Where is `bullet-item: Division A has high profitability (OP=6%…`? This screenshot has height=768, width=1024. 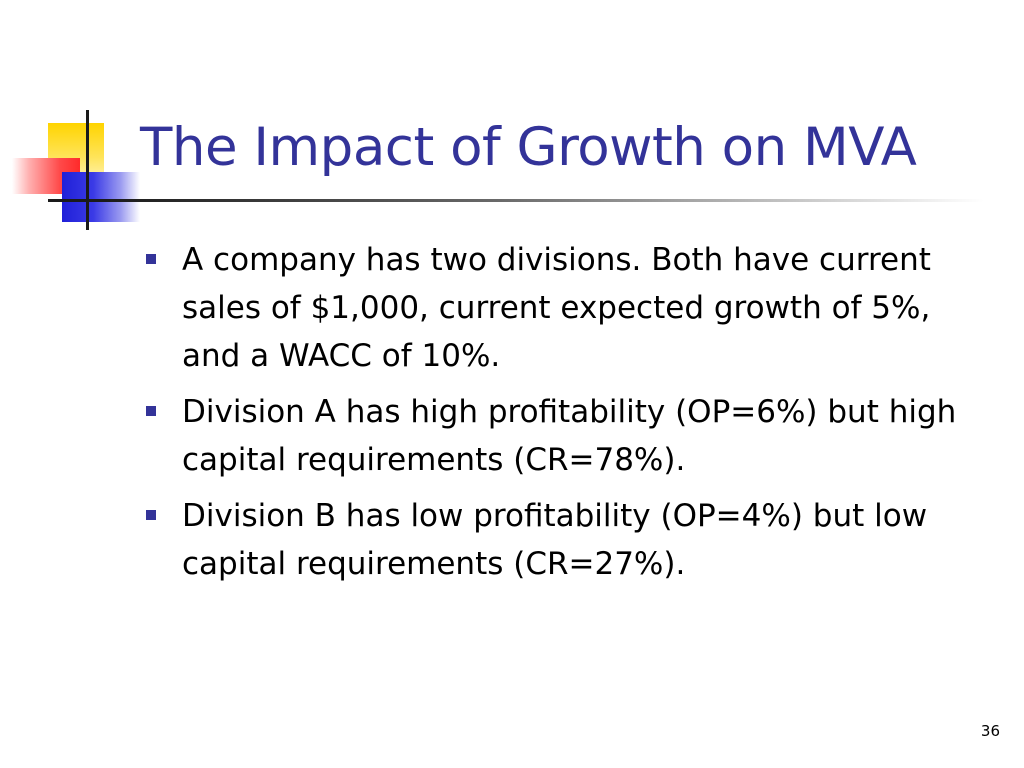 bullet-item: Division A has high profitability (OP=6%… is located at coordinates (567, 436).